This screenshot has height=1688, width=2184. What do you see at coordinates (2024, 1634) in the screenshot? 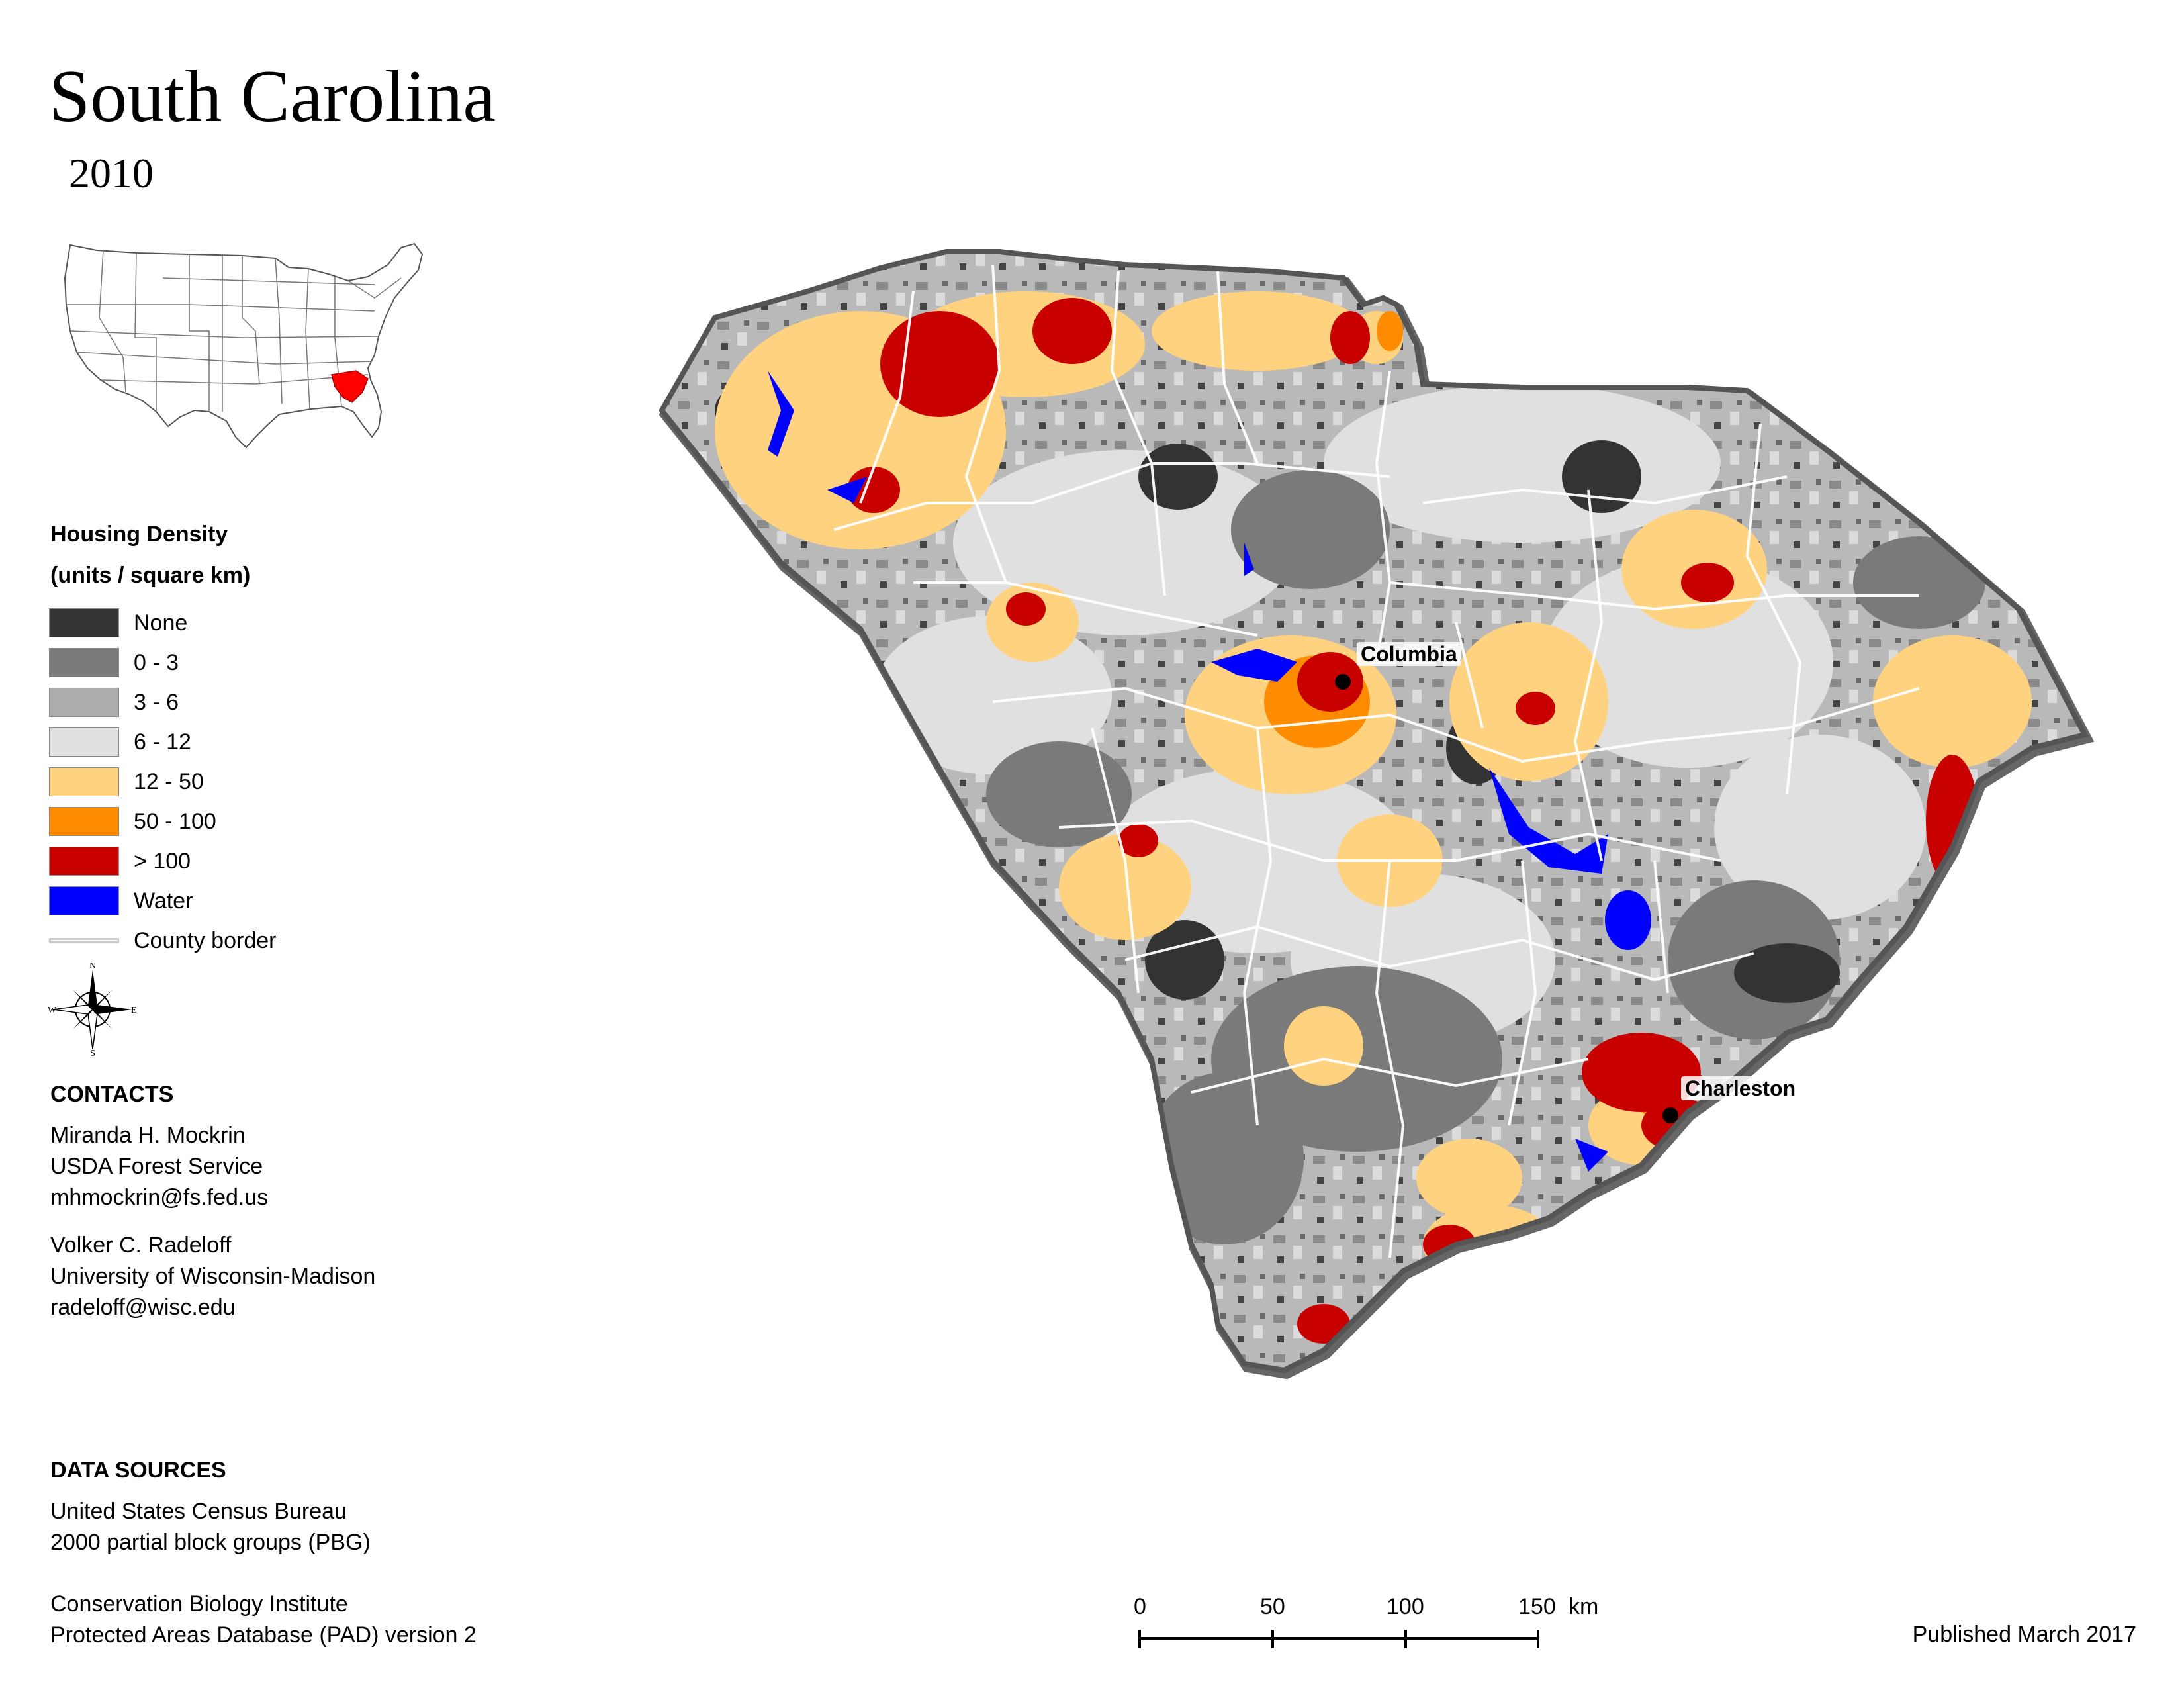
I see `published-date: Published March 2017` at bounding box center [2024, 1634].